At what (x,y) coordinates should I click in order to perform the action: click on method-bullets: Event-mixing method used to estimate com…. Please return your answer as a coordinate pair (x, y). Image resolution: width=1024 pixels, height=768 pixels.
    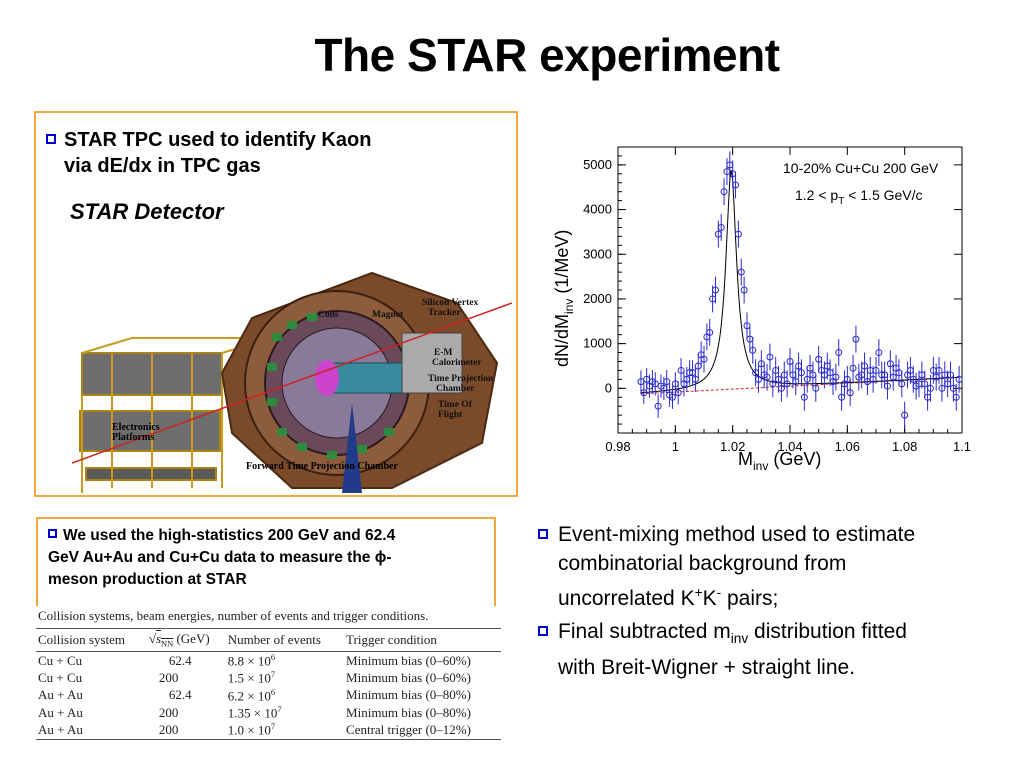
    Looking at the image, I should click on (773, 603).